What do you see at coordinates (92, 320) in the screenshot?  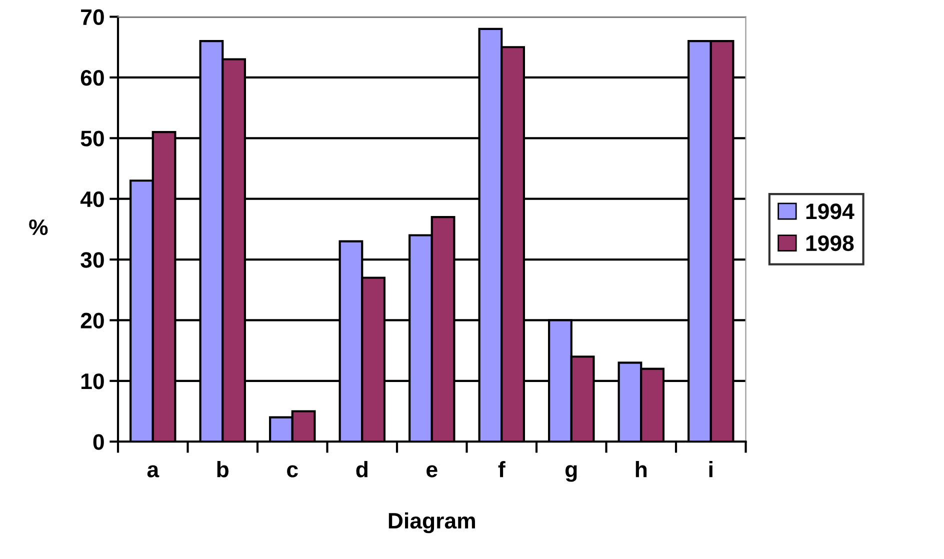 I see `y-tick-label: 20` at bounding box center [92, 320].